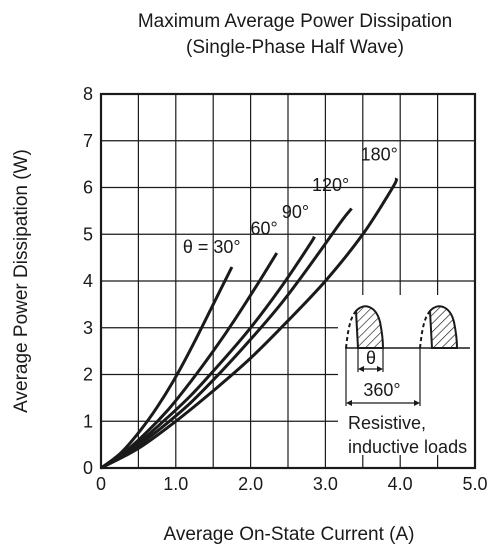 This screenshot has width=494, height=553. What do you see at coordinates (381, 390) in the screenshot?
I see `period-label: 360°` at bounding box center [381, 390].